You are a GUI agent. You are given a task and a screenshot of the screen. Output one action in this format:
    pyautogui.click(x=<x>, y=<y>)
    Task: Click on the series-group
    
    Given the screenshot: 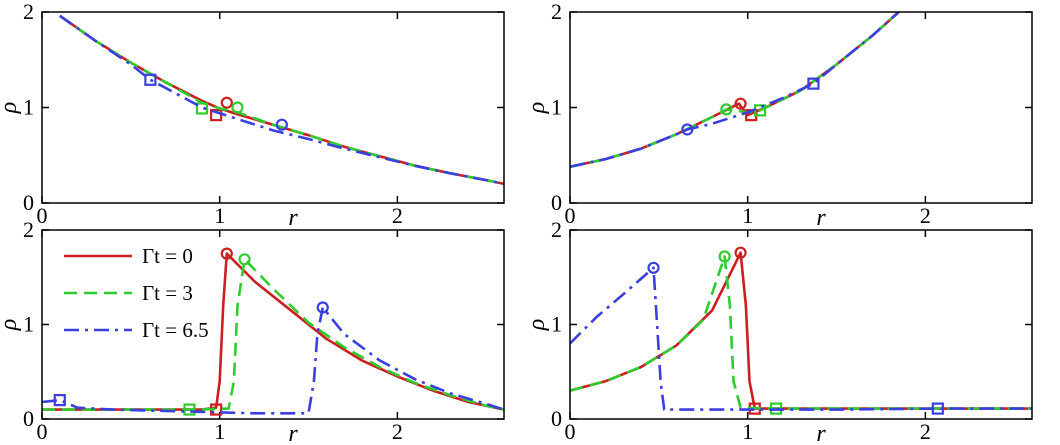 What is the action you would take?
    pyautogui.click(x=735, y=90)
    